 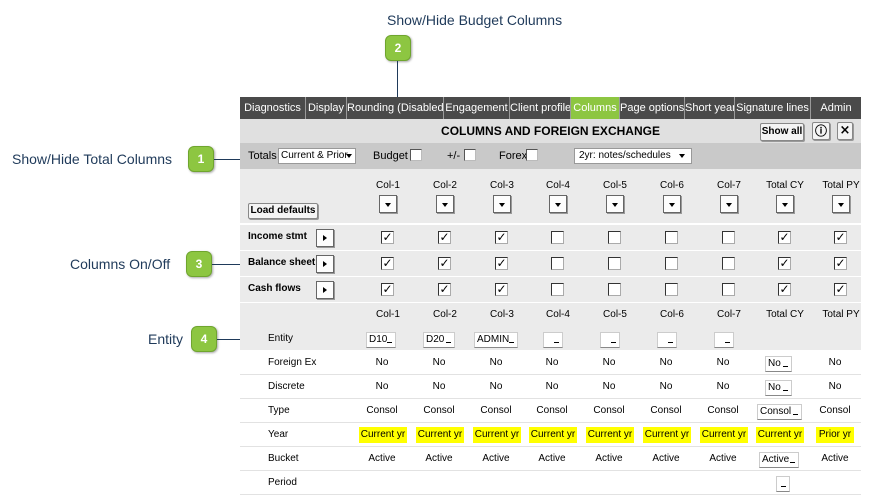 I want to click on totals-select: Current & Prior, so click(x=317, y=156).